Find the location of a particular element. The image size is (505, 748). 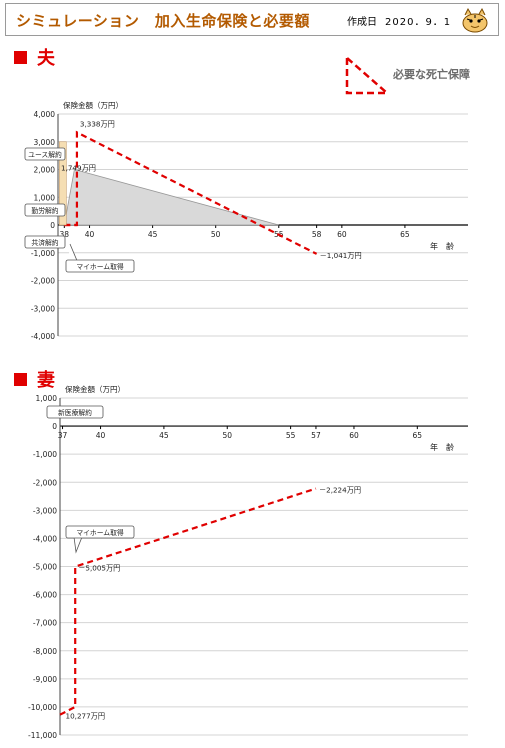

y-tick-label: -8,000 is located at coordinates (45, 651).